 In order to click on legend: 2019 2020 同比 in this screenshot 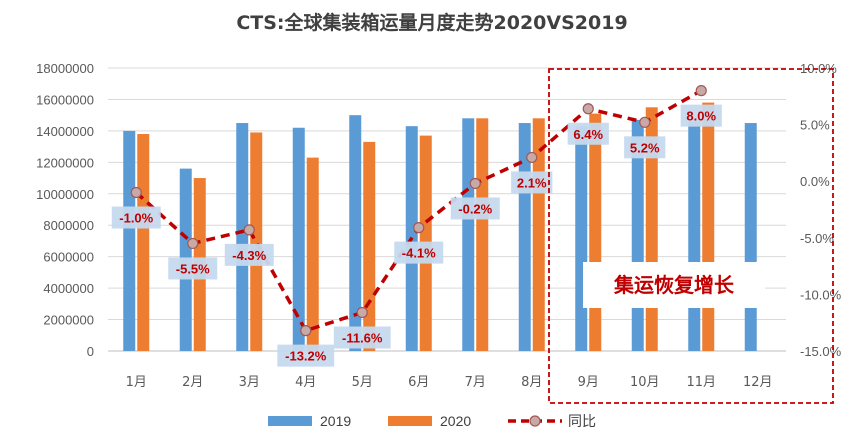, I will do `click(432, 421)`.